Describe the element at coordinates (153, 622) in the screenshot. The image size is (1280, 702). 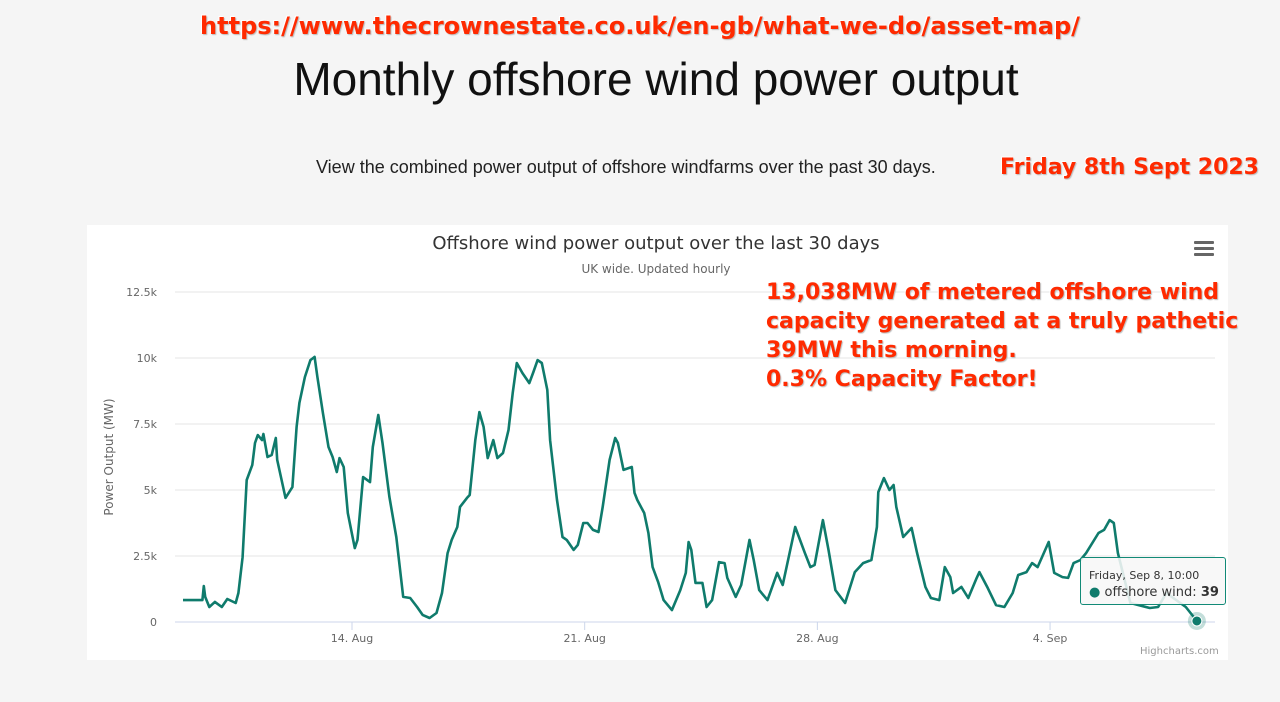
I see `y-tick-label: 0` at that location.